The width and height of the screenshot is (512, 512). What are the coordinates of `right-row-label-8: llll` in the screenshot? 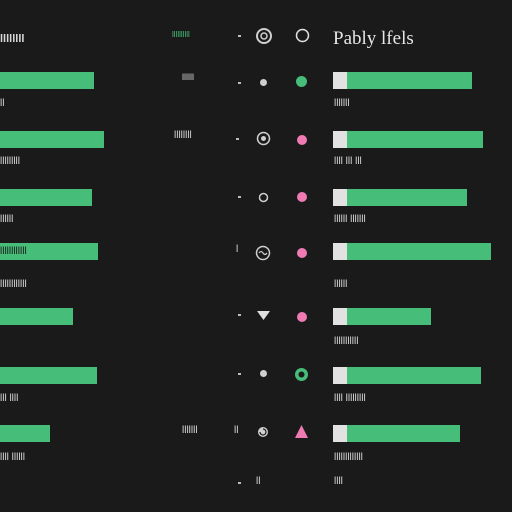 It's located at (338, 481).